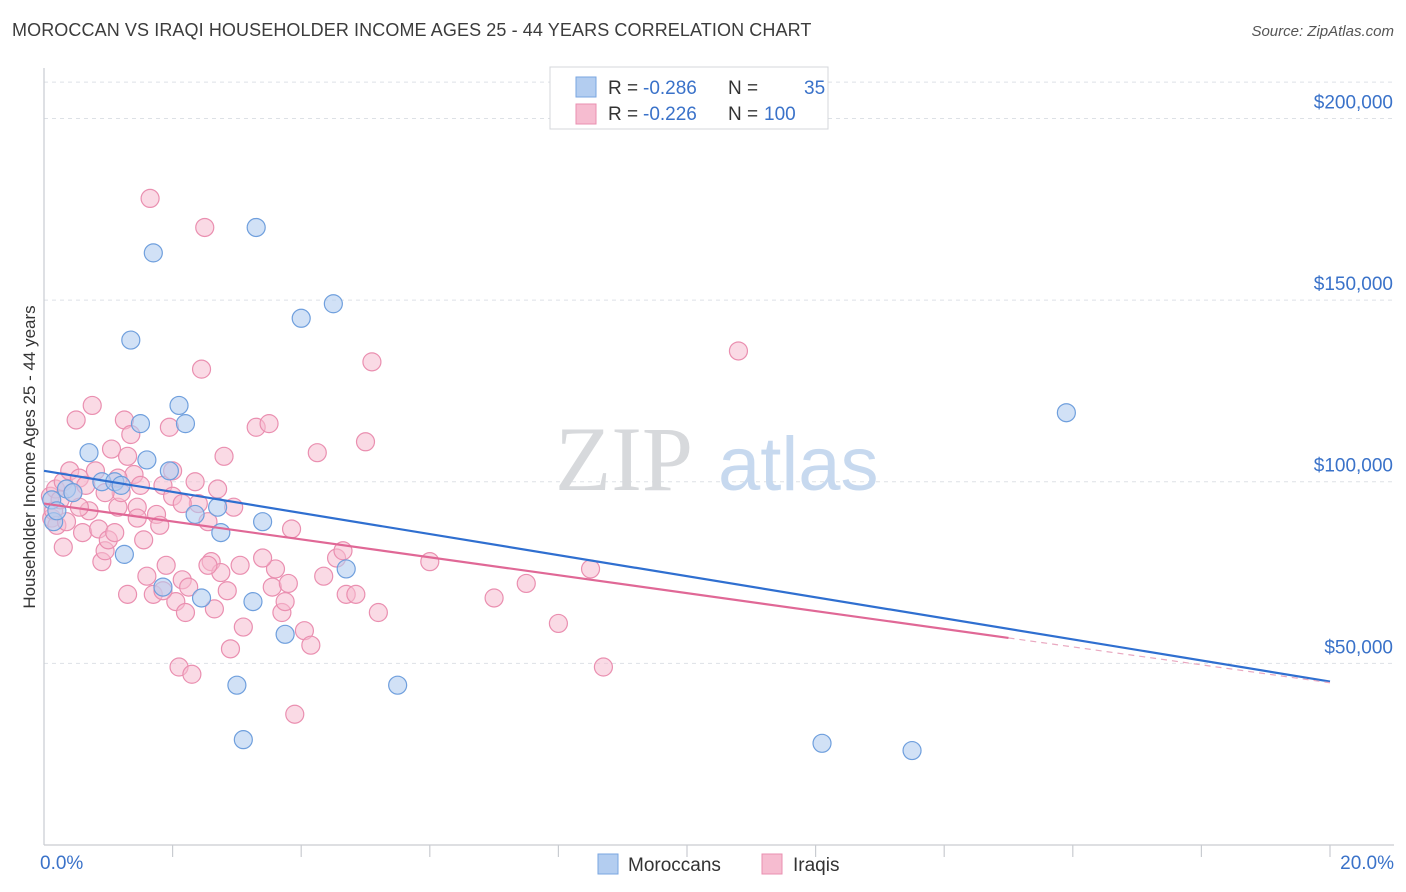  What do you see at coordinates (526, 571) in the screenshot?
I see `iraqi-trend-line` at bounding box center [526, 571].